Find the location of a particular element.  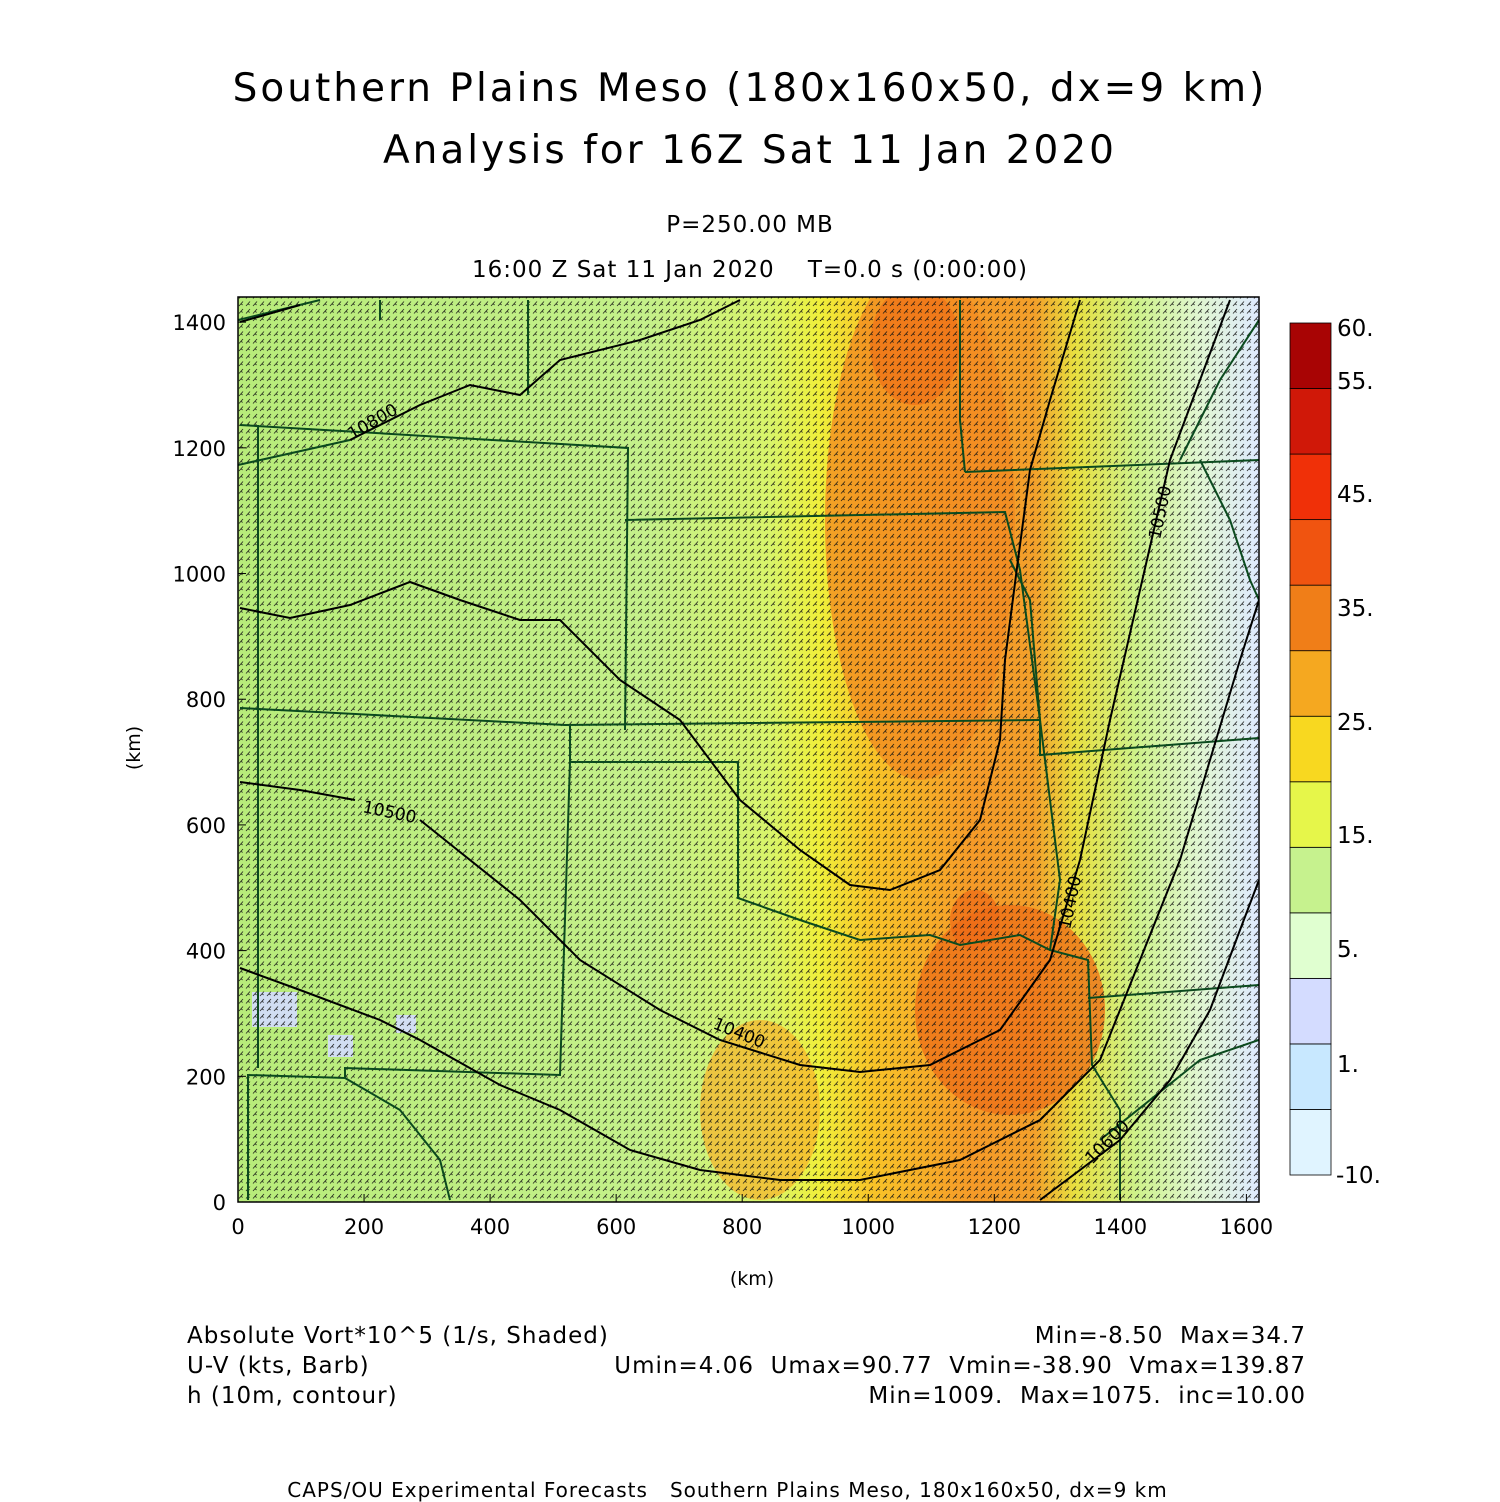

colorbar-label: 60. is located at coordinates (1355, 329).